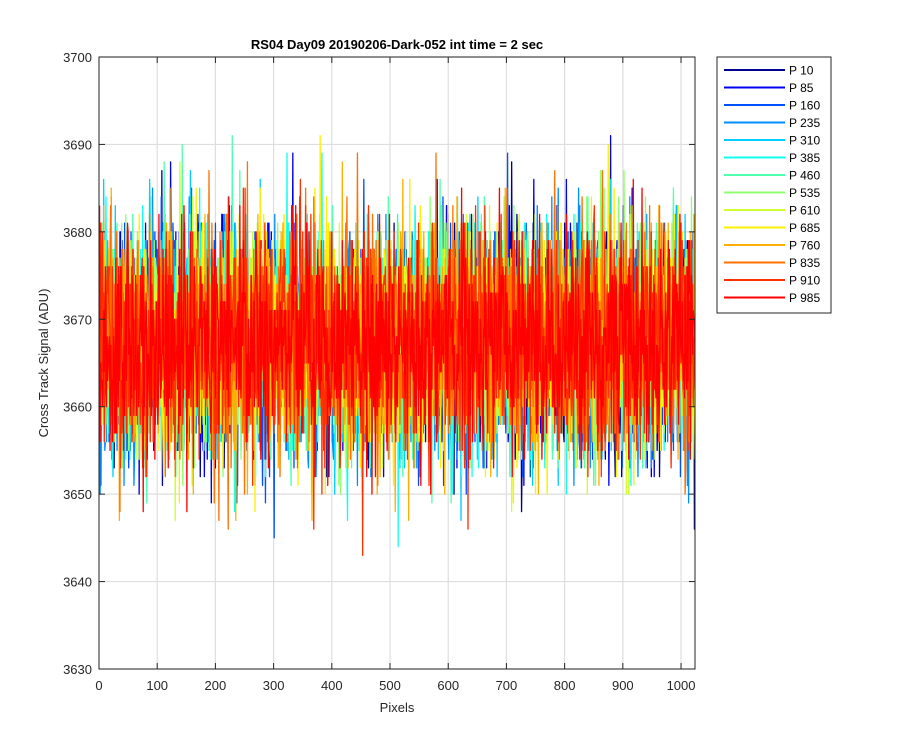 The width and height of the screenshot is (900, 750). Describe the element at coordinates (77, 57) in the screenshot. I see `y-tick-label: 3700` at that location.